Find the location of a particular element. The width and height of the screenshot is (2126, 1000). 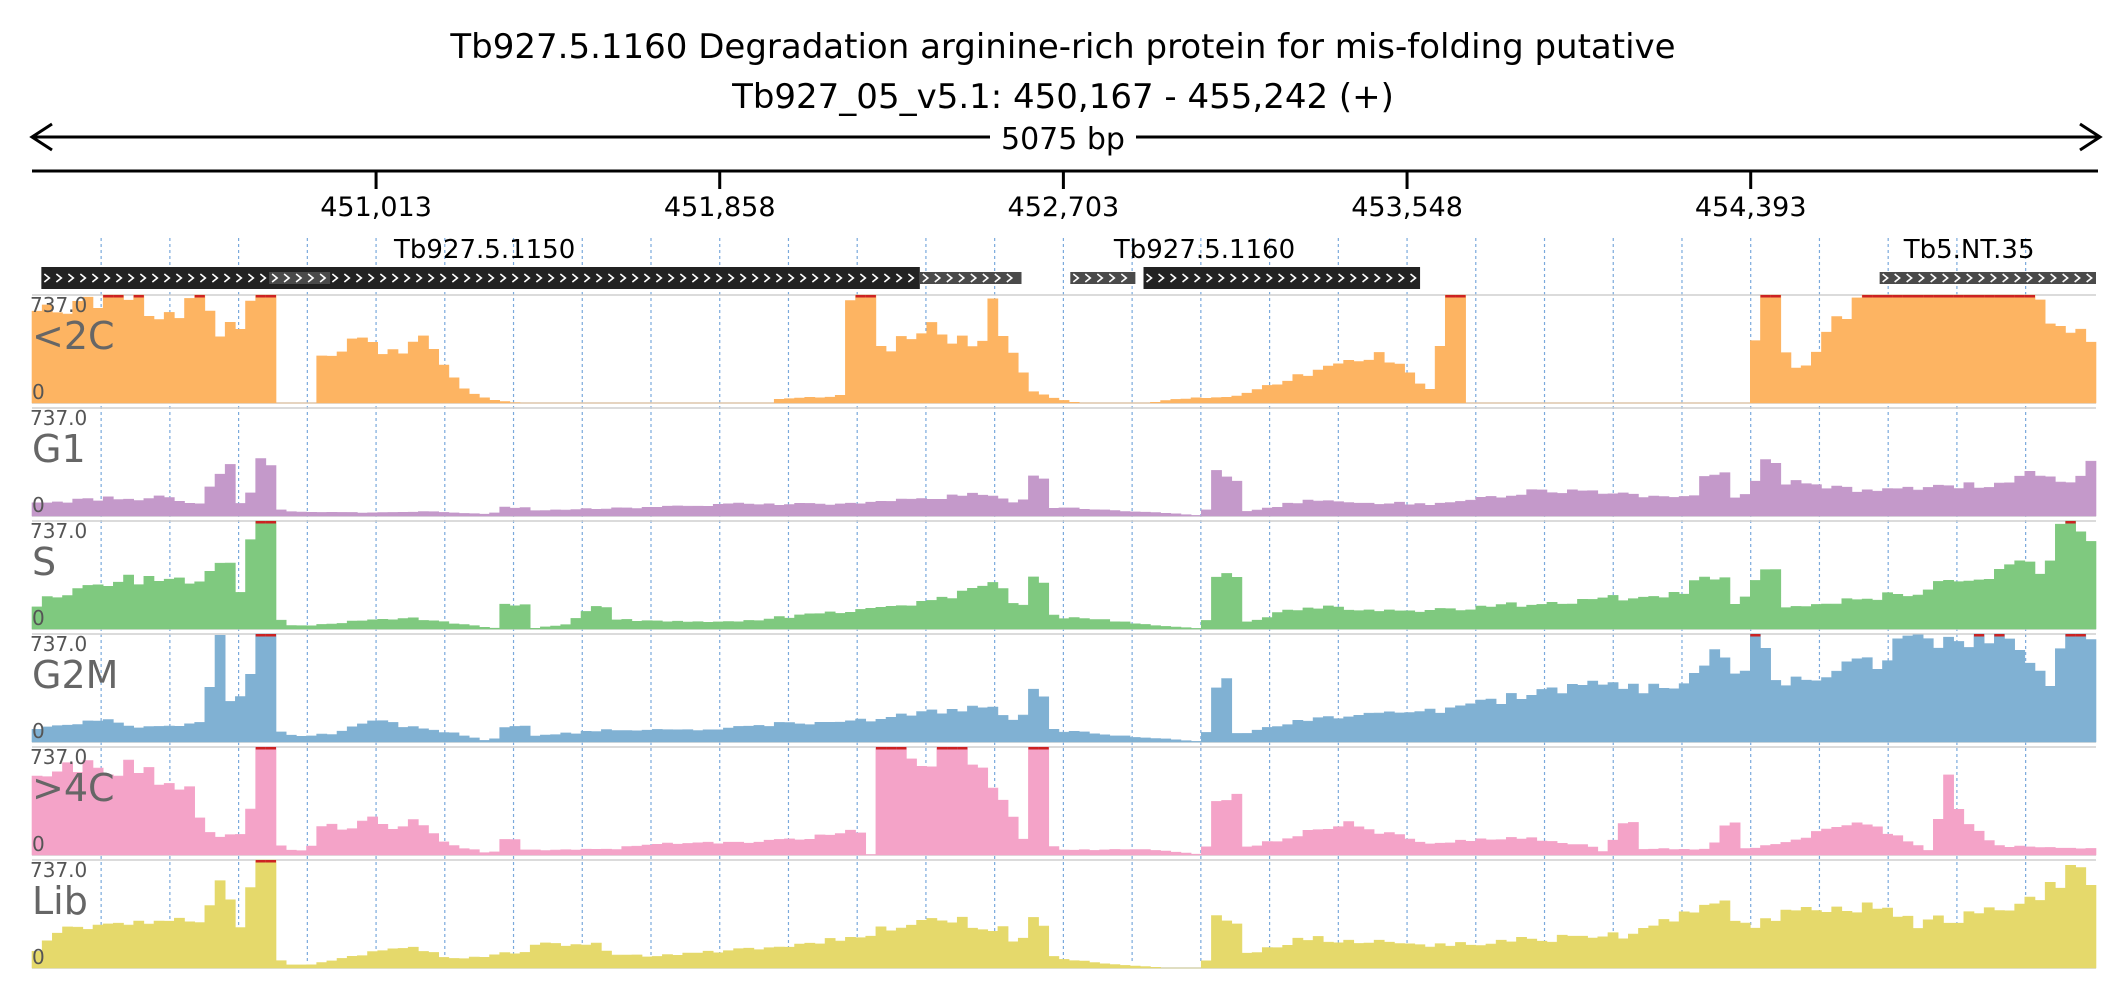

coverage-track: 737.0 0 S is located at coordinates (1063, 574).